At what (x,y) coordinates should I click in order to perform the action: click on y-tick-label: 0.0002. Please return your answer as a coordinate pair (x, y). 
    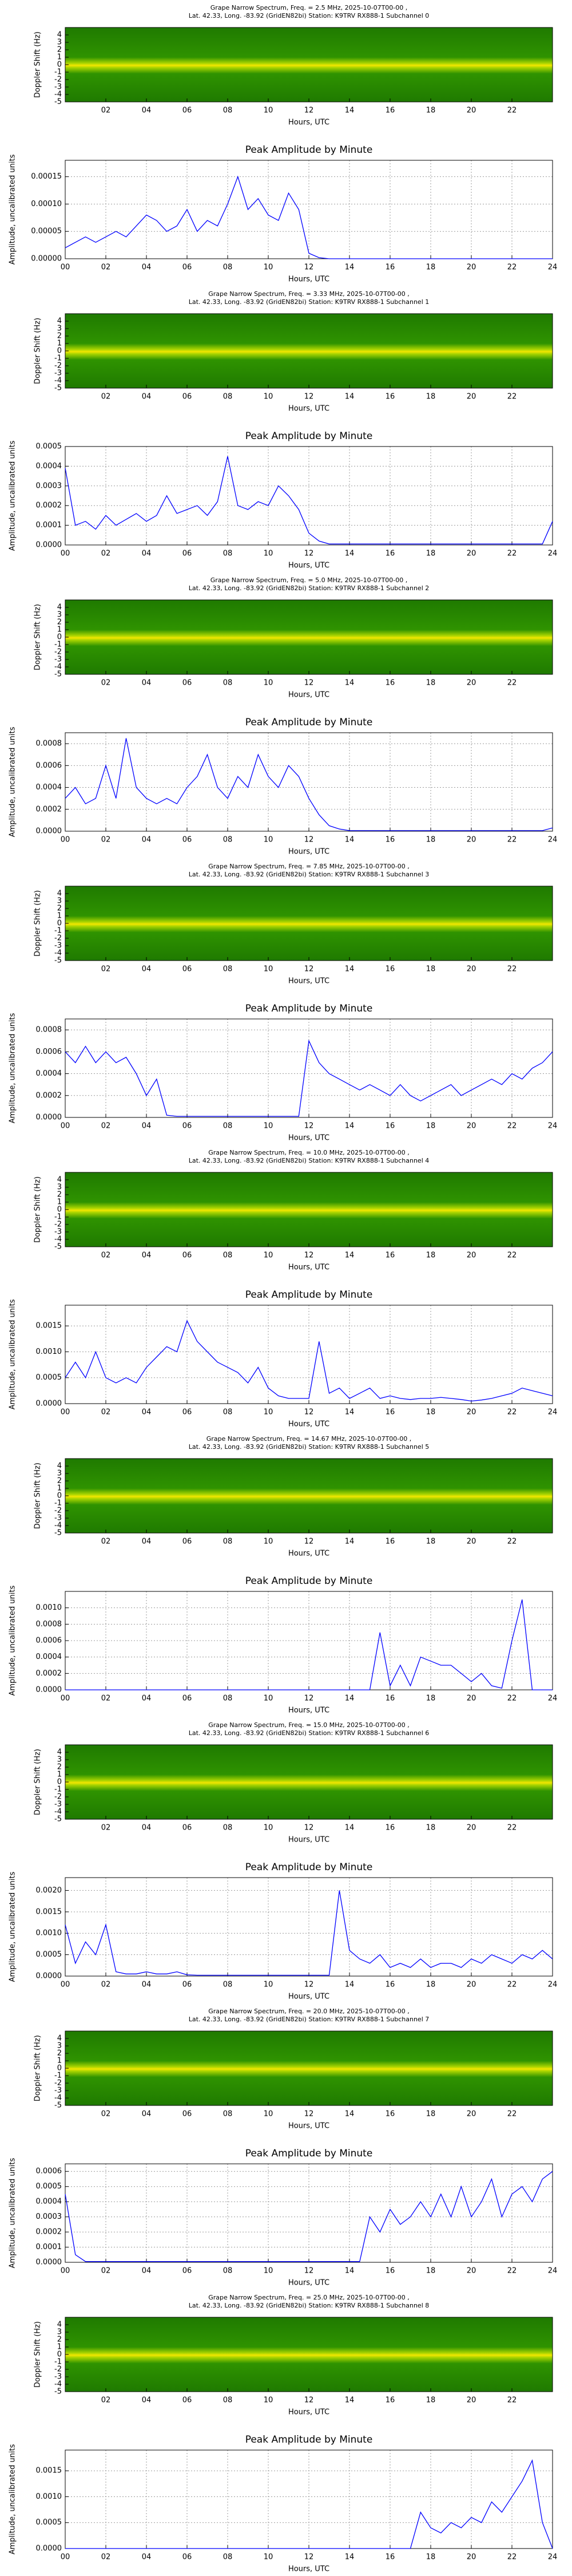
    Looking at the image, I should click on (49, 505).